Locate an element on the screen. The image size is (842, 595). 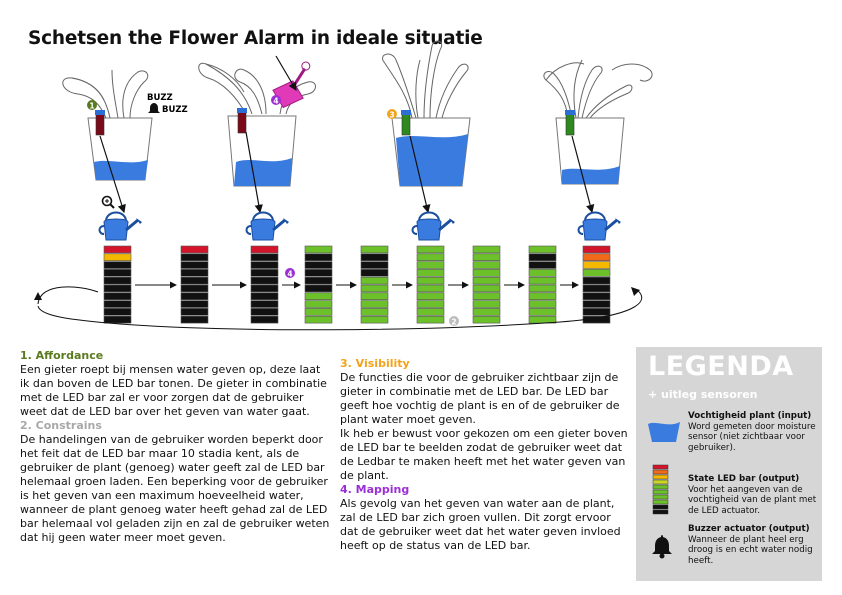
legend-subtitle: + uitleg sensoren is located at coordinates (703, 394).